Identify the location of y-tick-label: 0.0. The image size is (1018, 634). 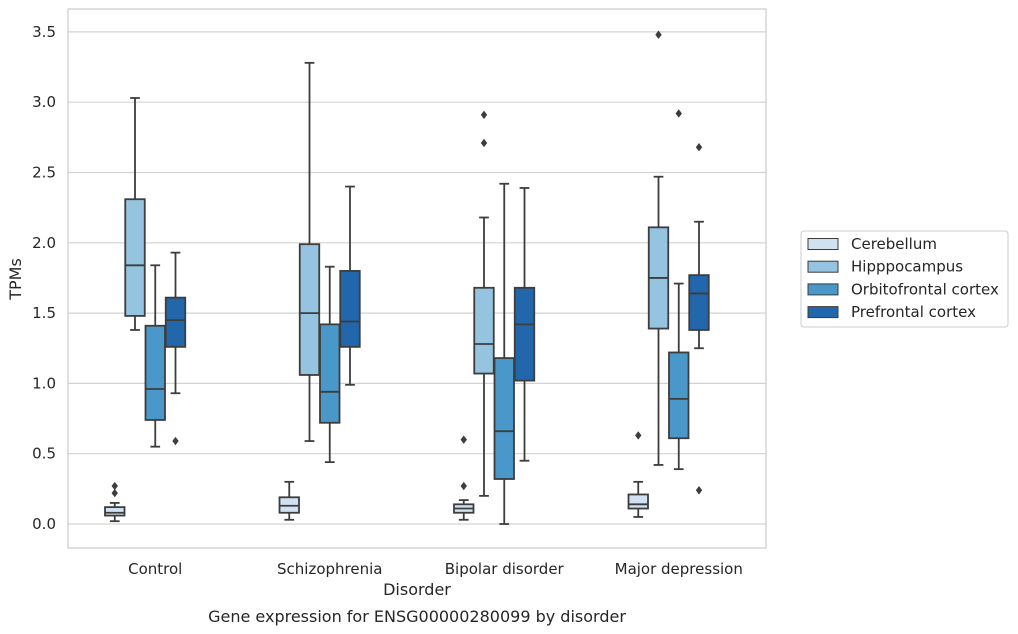
(44, 524).